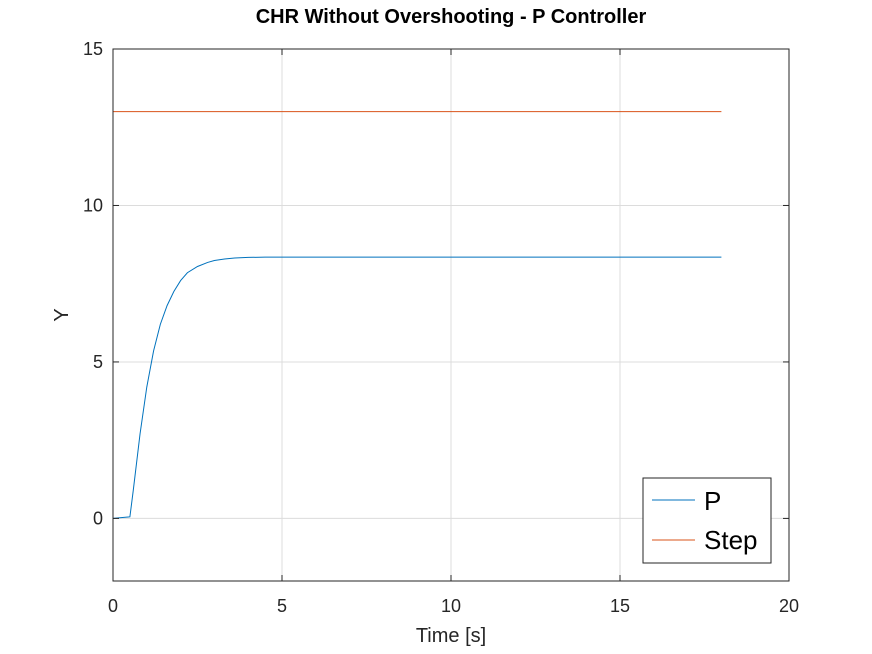 This screenshot has height=654, width=872. I want to click on y-axis-label: Y, so click(62, 314).